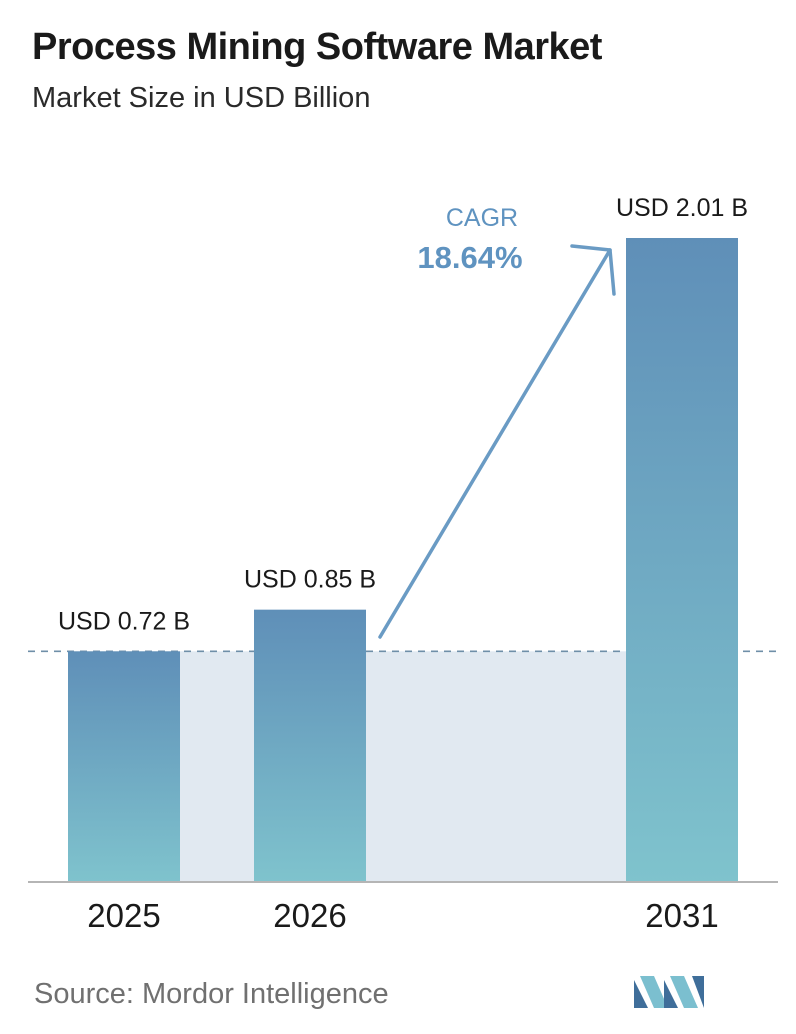 The height and width of the screenshot is (1034, 796). What do you see at coordinates (497, 441) in the screenshot?
I see `cagr-arrow` at bounding box center [497, 441].